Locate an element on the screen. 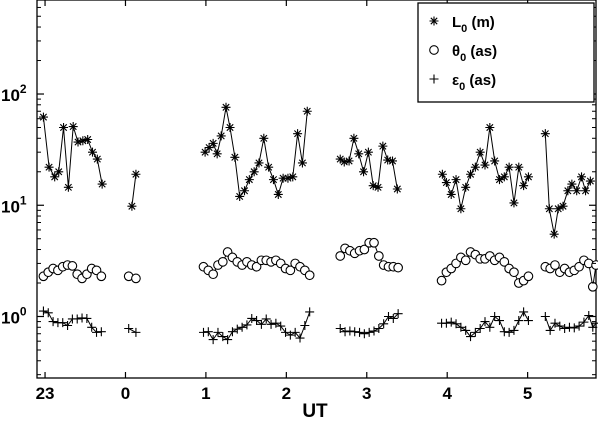  x-tick-label: 4 is located at coordinates (447, 393).